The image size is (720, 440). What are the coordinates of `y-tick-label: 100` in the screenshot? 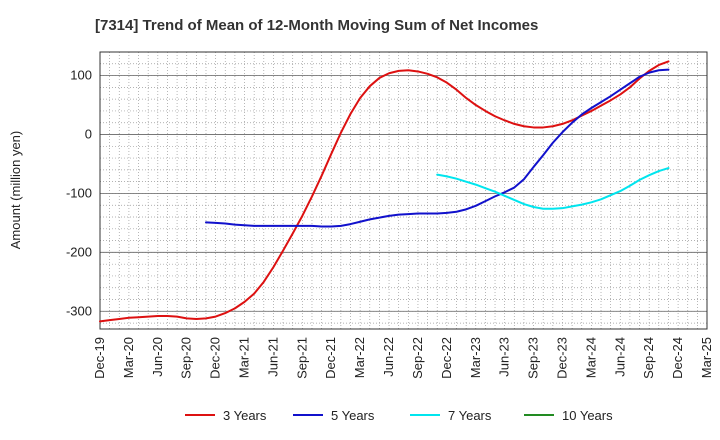 It's located at (81, 75).